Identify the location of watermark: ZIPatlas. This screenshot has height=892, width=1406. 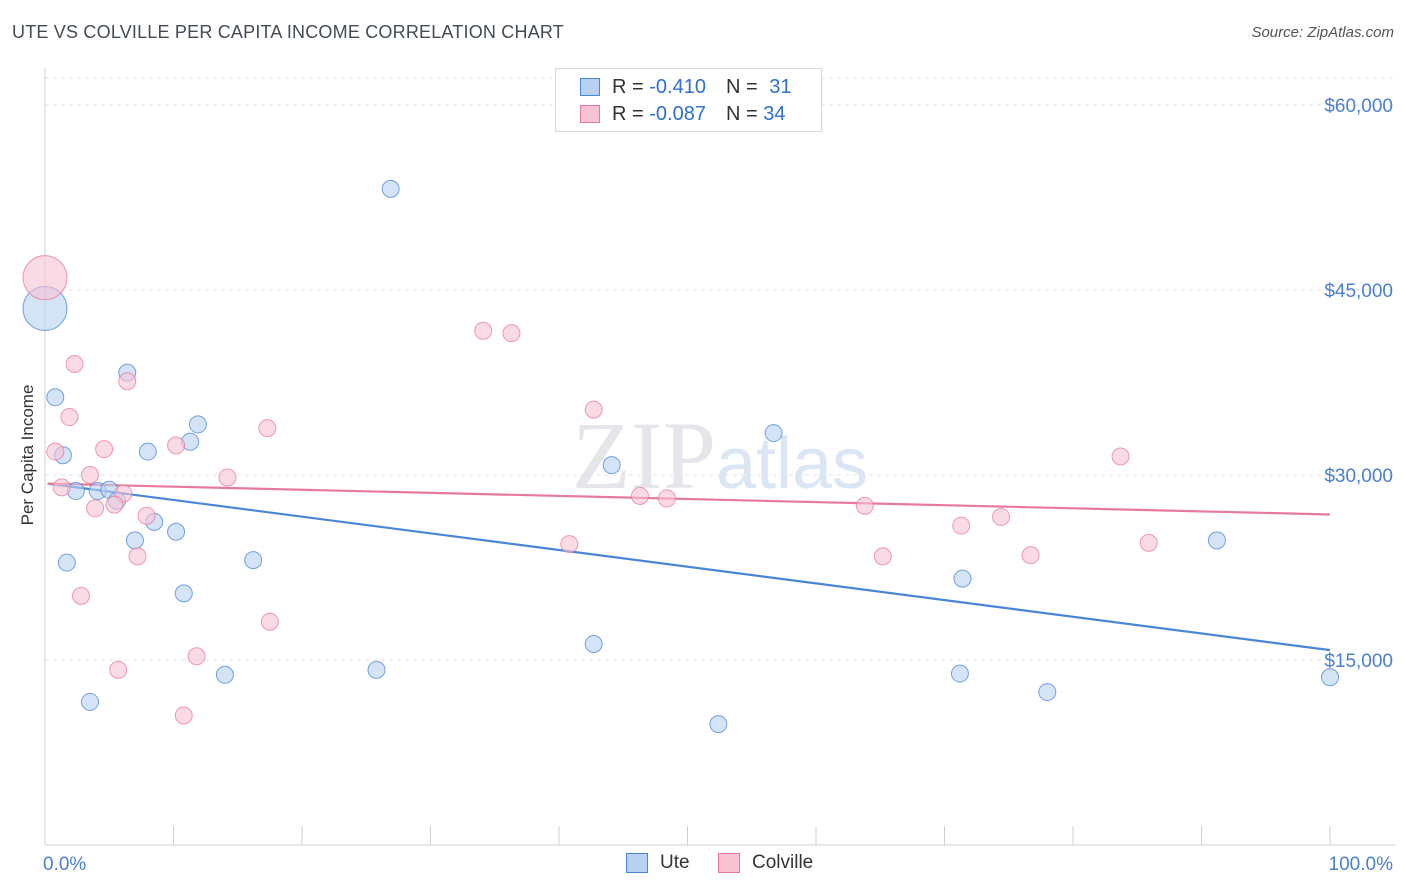
(720, 455).